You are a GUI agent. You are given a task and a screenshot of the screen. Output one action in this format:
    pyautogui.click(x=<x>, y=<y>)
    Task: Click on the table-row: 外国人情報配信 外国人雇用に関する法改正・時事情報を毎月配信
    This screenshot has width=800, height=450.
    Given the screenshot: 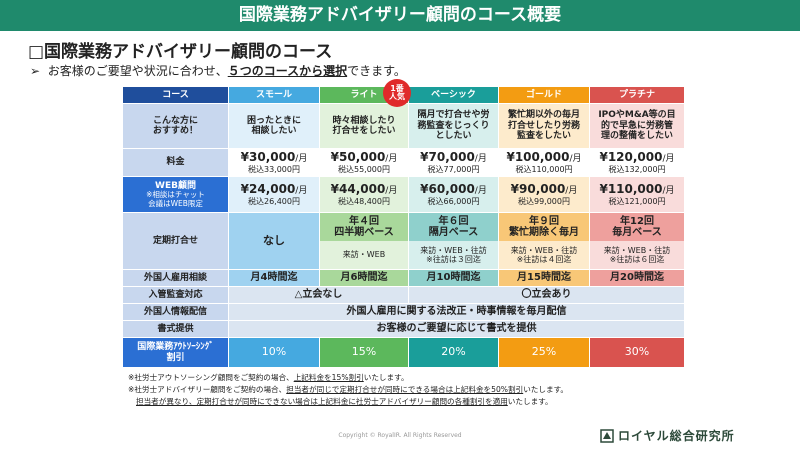 What is the action you would take?
    pyautogui.click(x=403, y=312)
    